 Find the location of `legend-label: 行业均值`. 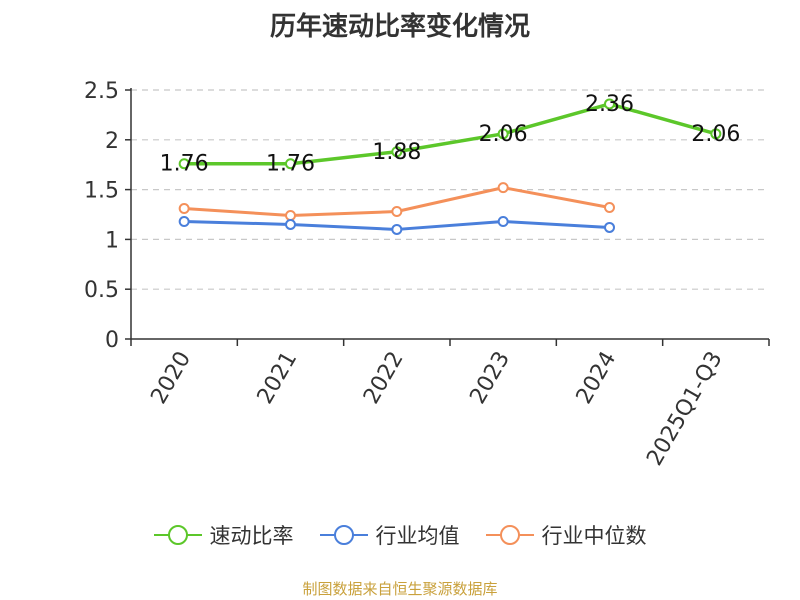

legend-label: 行业均值 is located at coordinates (417, 536).